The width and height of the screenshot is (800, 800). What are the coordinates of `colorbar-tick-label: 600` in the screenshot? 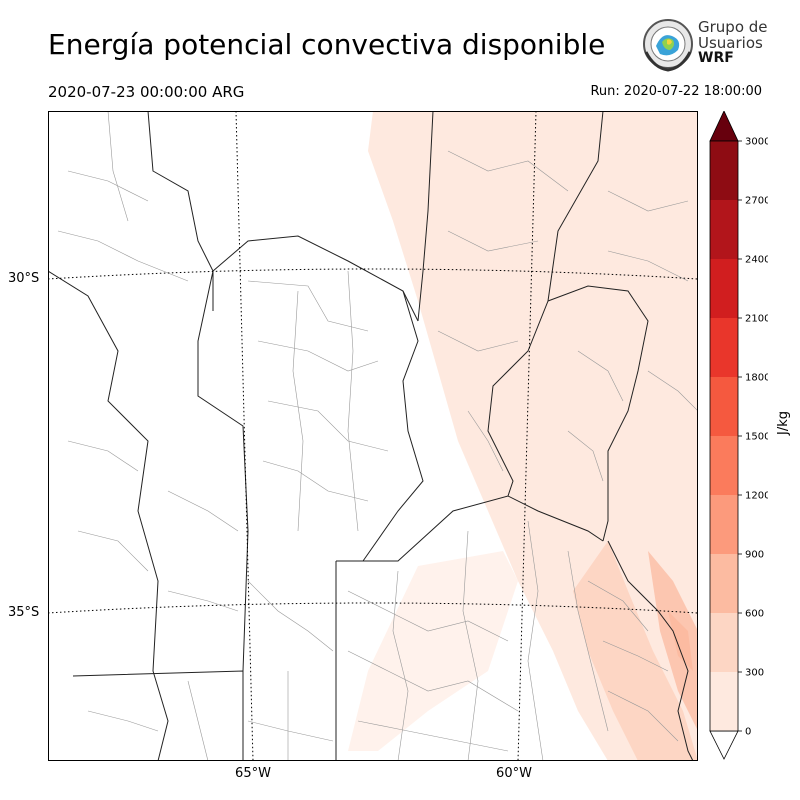 It's located at (754, 614).